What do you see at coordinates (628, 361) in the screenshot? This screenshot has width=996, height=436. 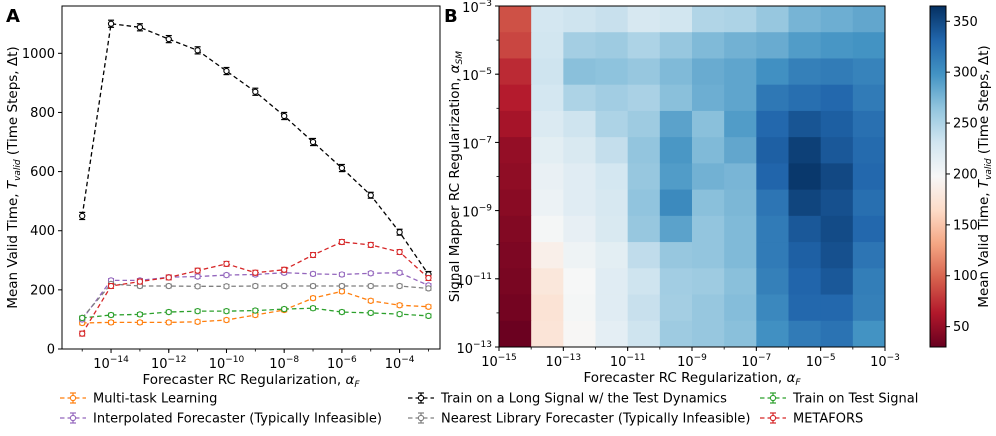 I see `x-tick-label: 10⁻¹¹` at bounding box center [628, 361].